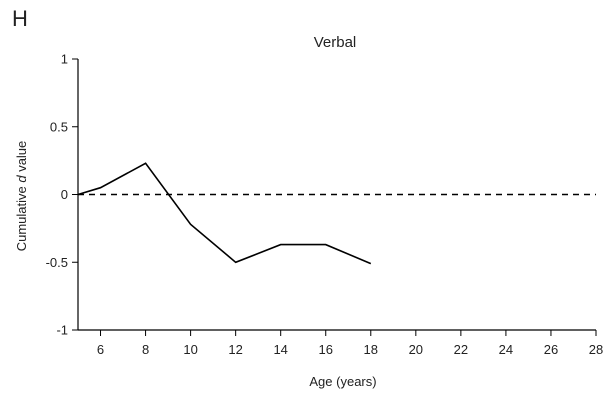 This screenshot has width=612, height=394. I want to click on y-tick-label: 0, so click(64, 194).